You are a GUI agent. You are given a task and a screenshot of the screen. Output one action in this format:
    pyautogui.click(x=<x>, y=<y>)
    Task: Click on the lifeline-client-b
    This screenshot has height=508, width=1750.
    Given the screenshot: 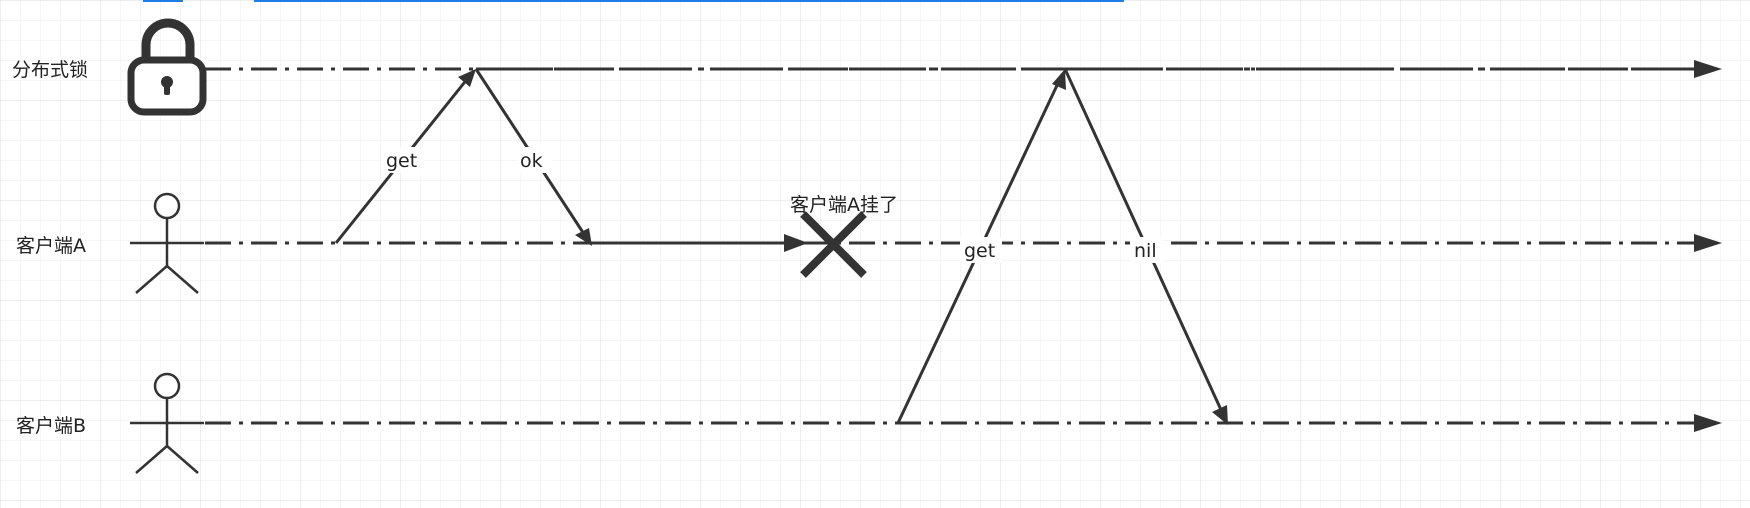 What is the action you would take?
    pyautogui.click(x=963, y=423)
    